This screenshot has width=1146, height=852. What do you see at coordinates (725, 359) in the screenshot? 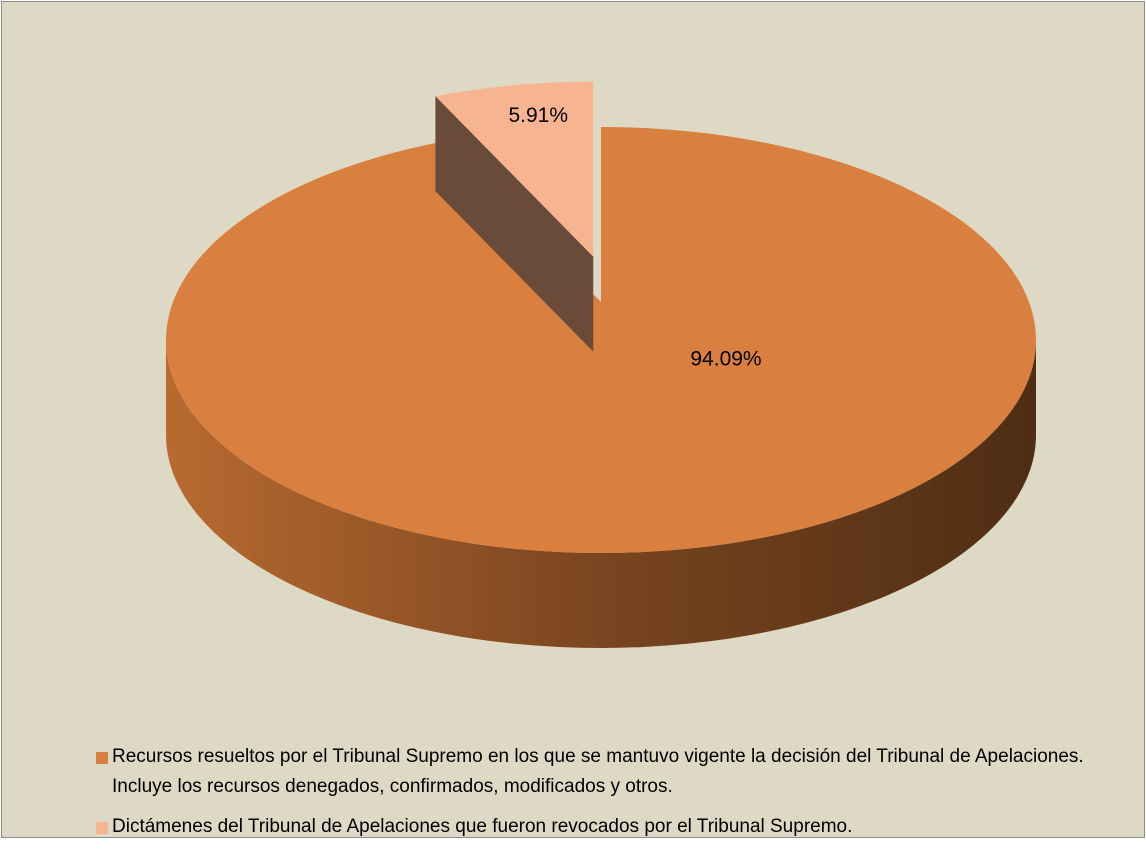
I see `data-label: 94.09%` at bounding box center [725, 359].